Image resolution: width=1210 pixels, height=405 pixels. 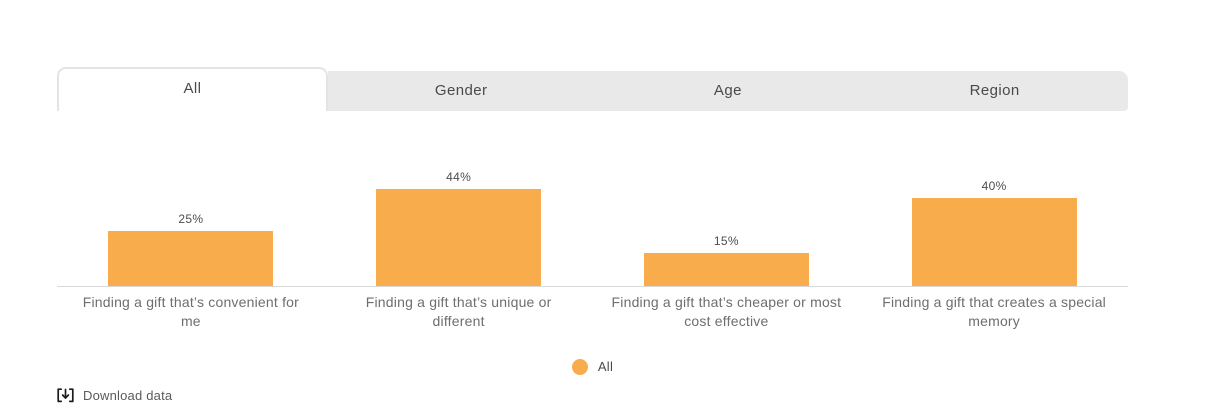 I want to click on legend-swatch-icon, so click(x=579, y=366).